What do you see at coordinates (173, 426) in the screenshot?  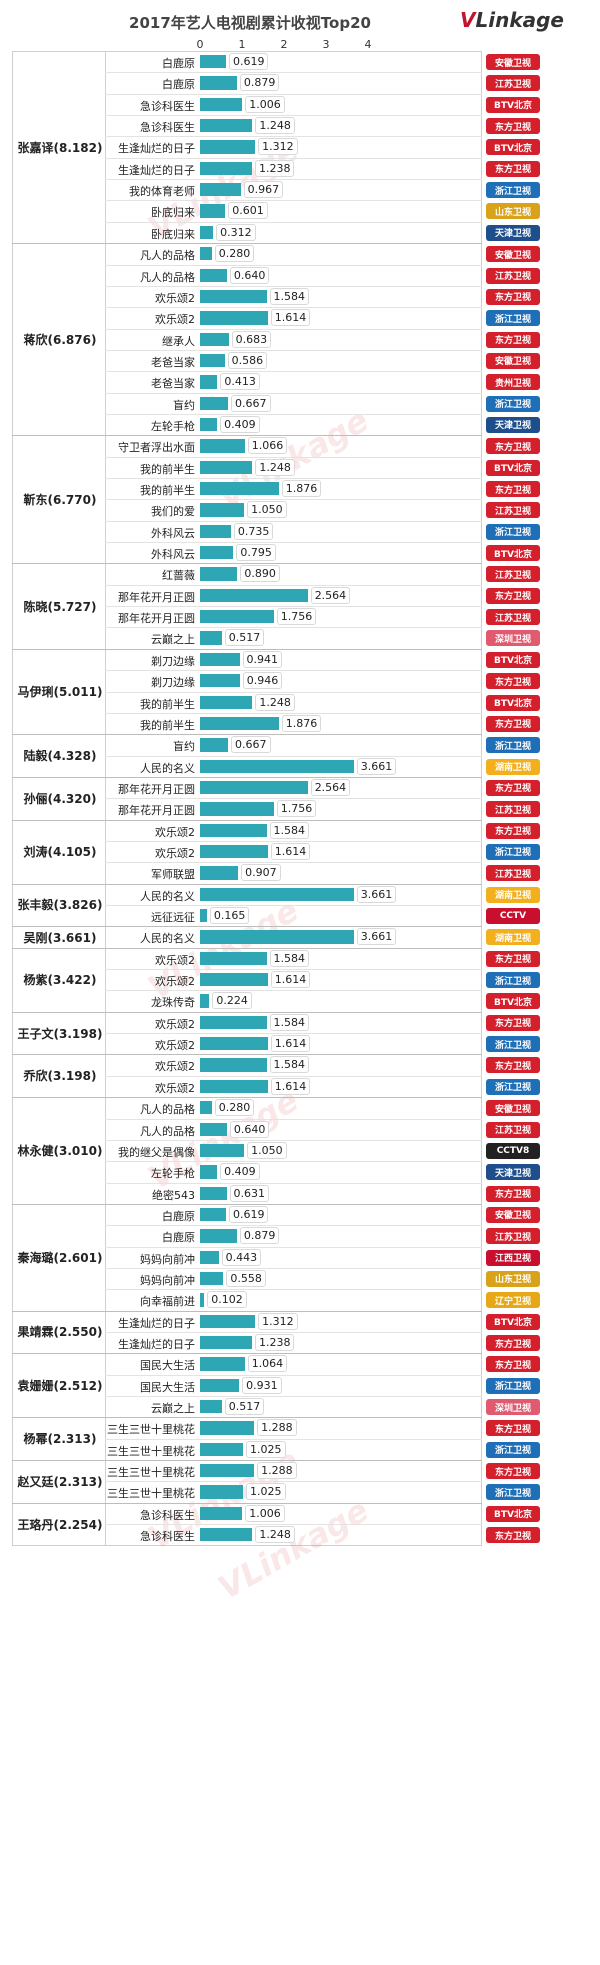 I see `drama-label: 左轮手枪` at bounding box center [173, 426].